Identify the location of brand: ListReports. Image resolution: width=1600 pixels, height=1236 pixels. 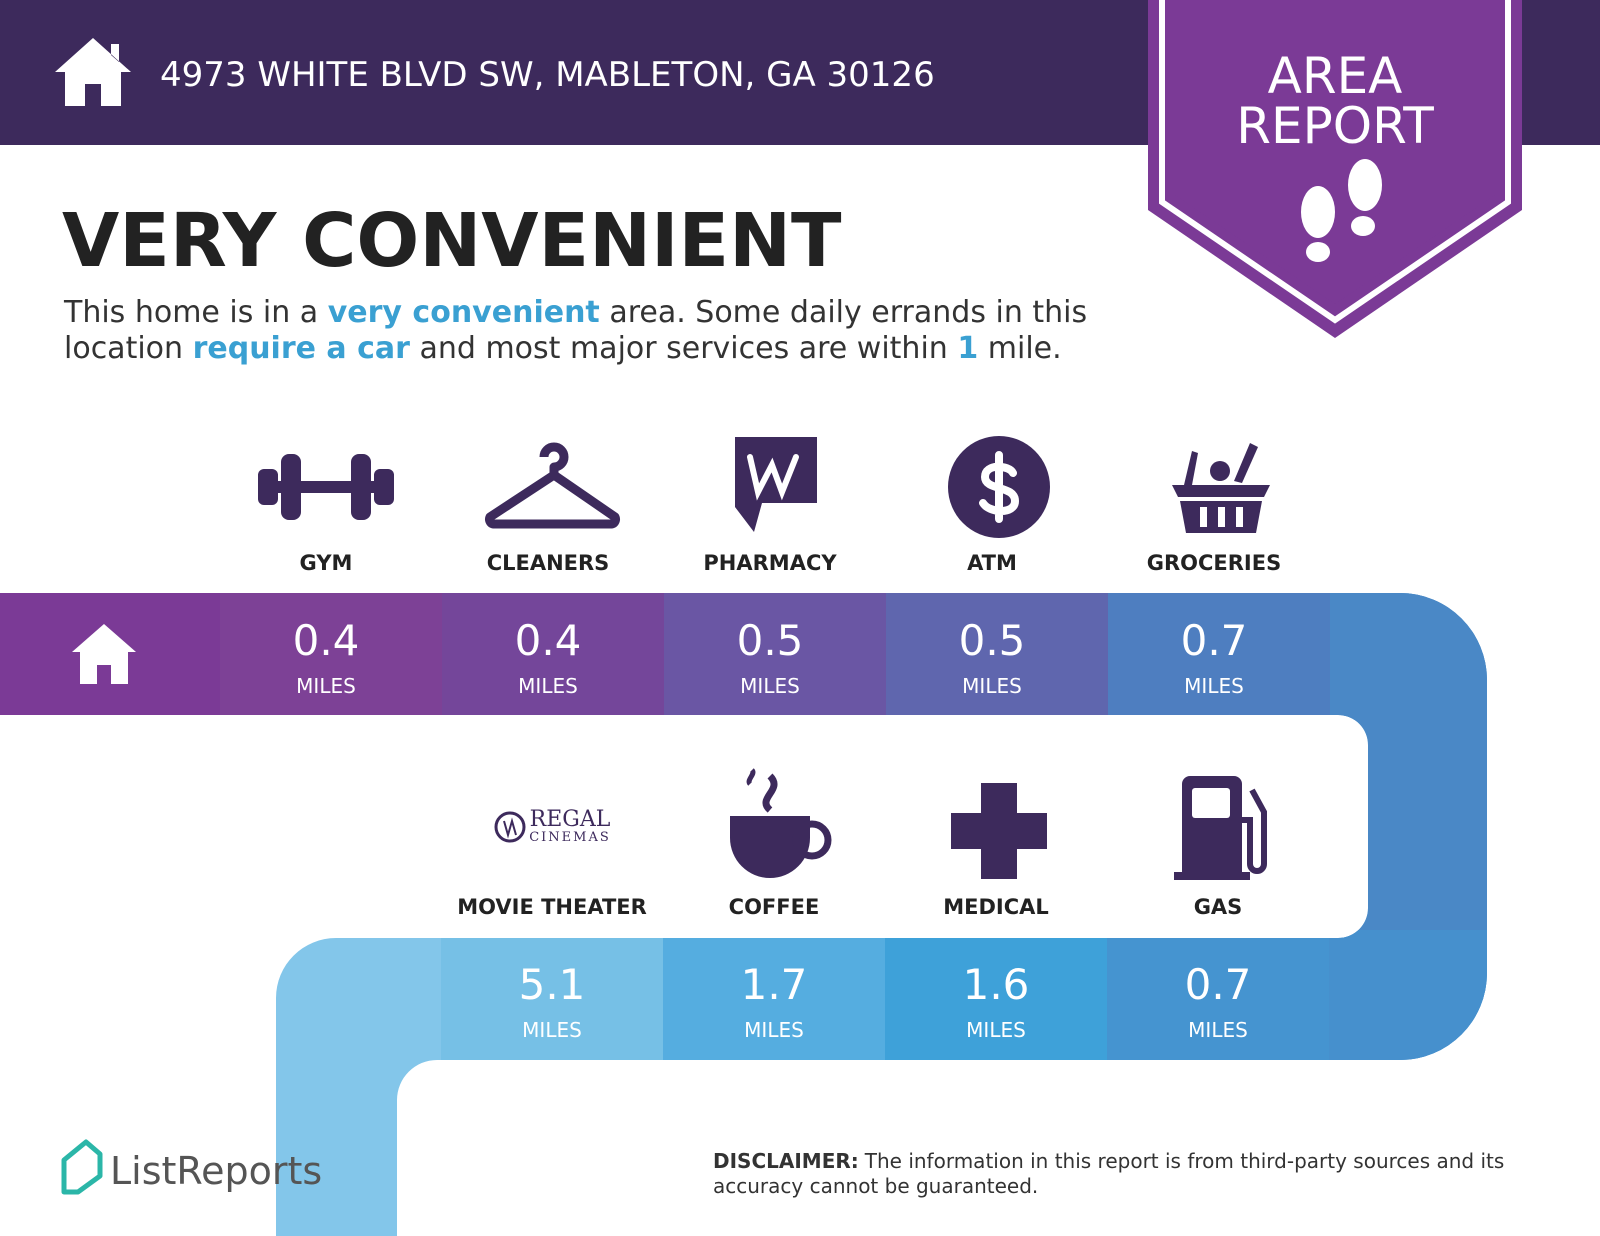
(216, 1171).